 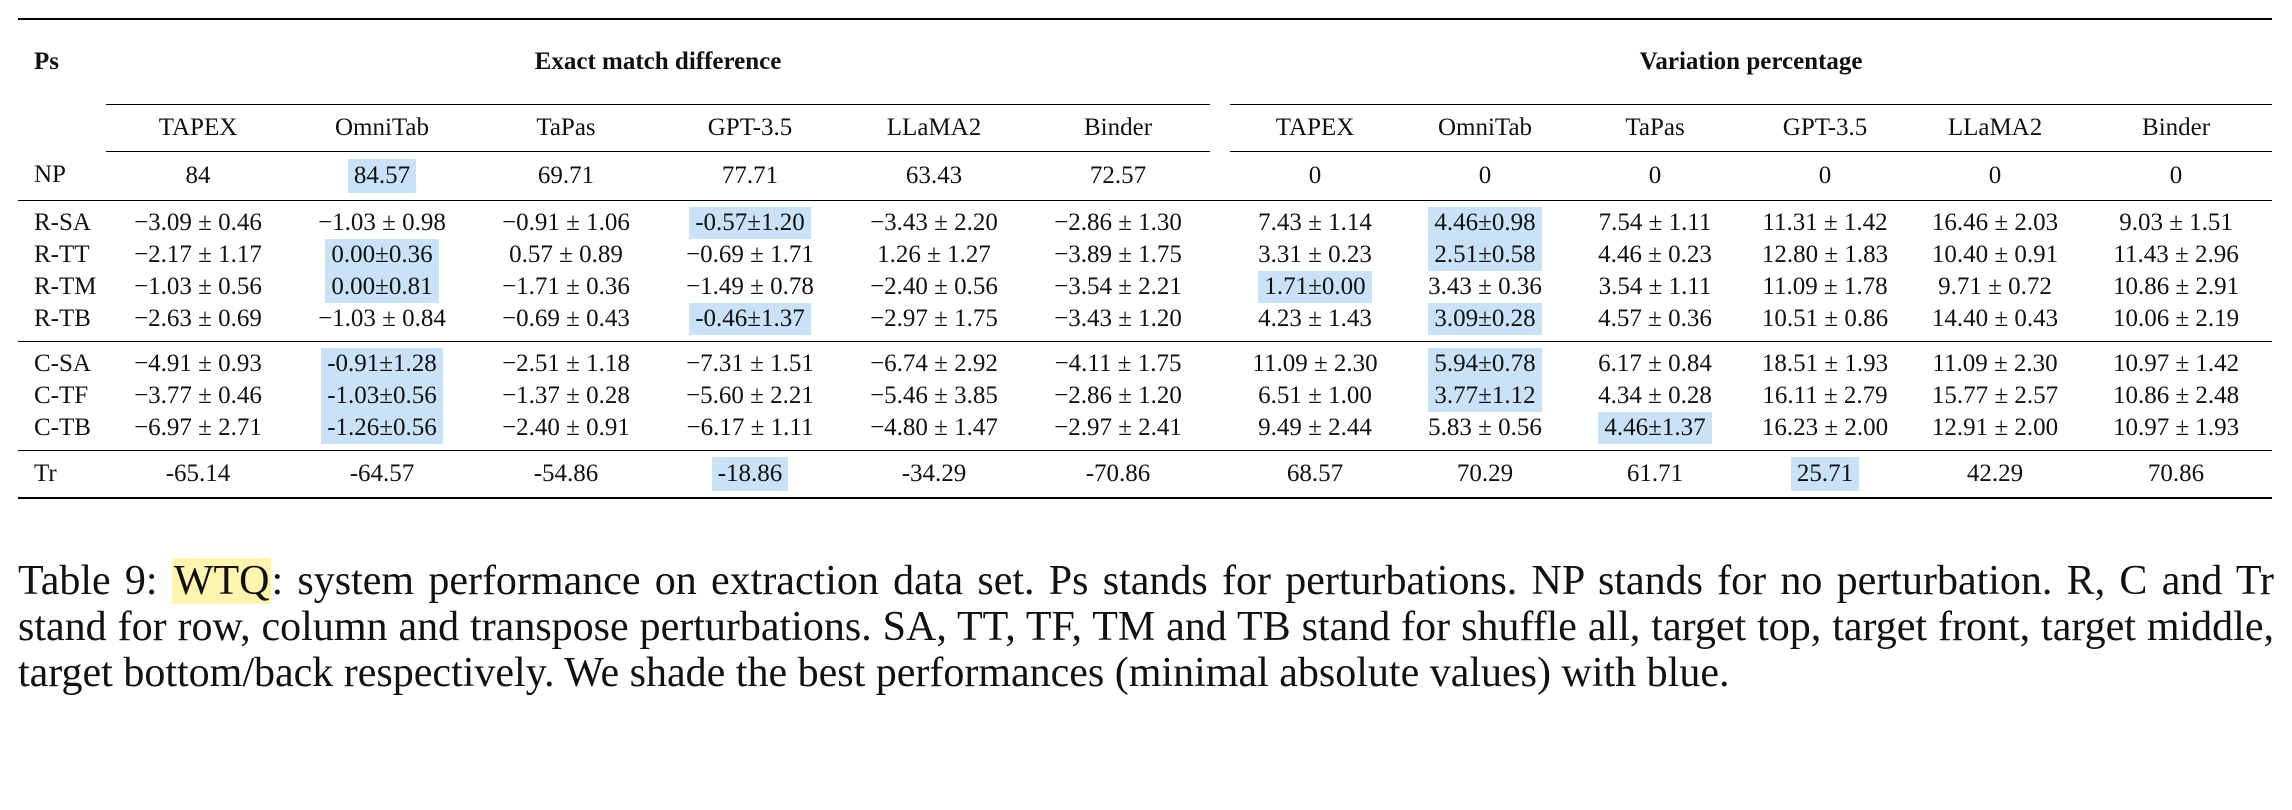 I want to click on table-row: NP 84 84.57 69.71 77.71 63.43 72.57 0 0 0 0 0 0, so click(x=1145, y=176).